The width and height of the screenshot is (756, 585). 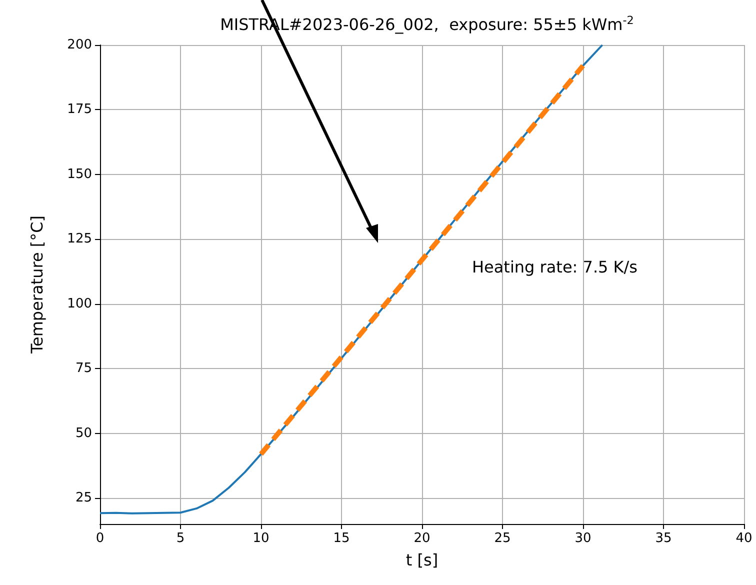 What do you see at coordinates (83, 433) in the screenshot?
I see `y-tick-label: 50` at bounding box center [83, 433].